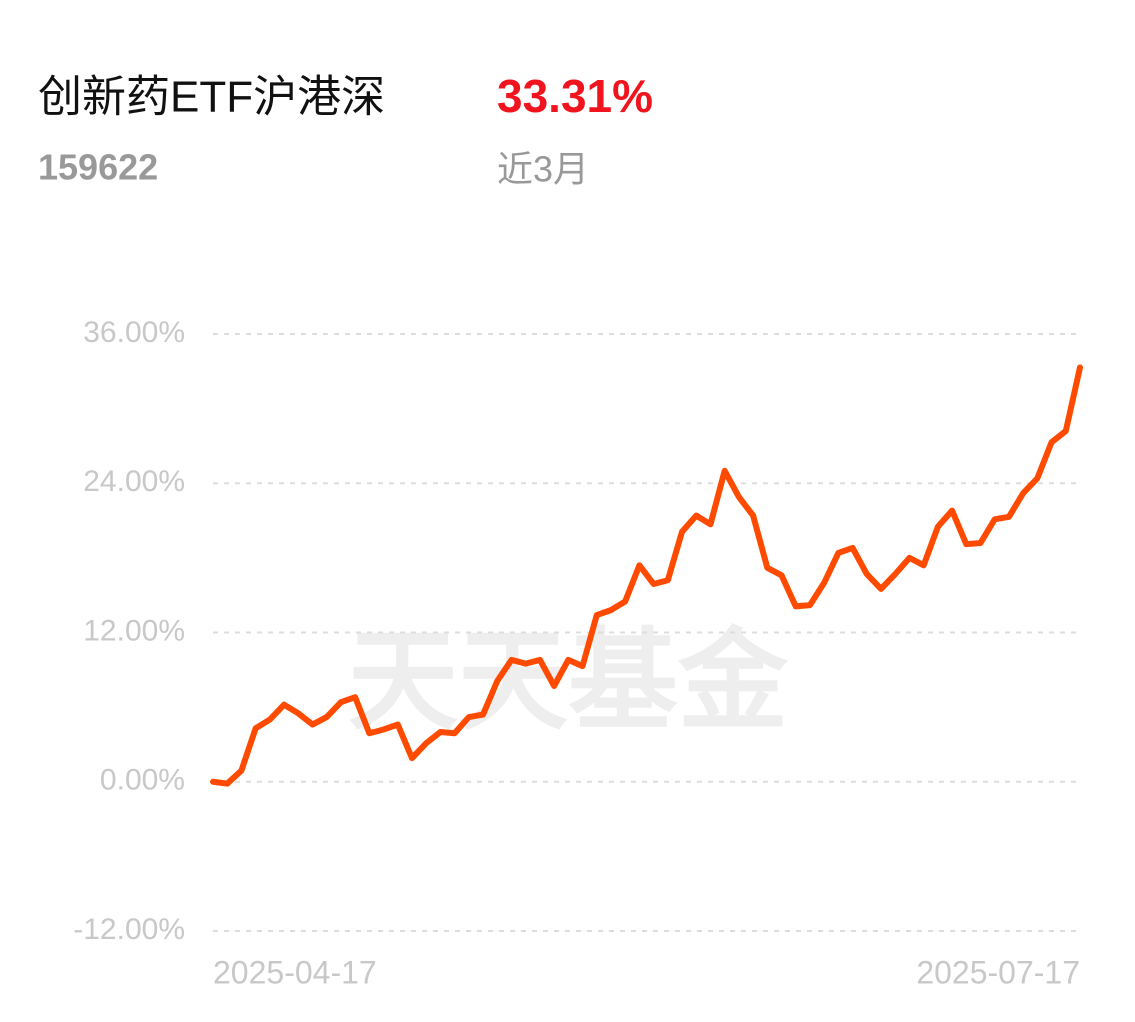  I want to click on x-tick-label: 2025-07-17, so click(998, 972).